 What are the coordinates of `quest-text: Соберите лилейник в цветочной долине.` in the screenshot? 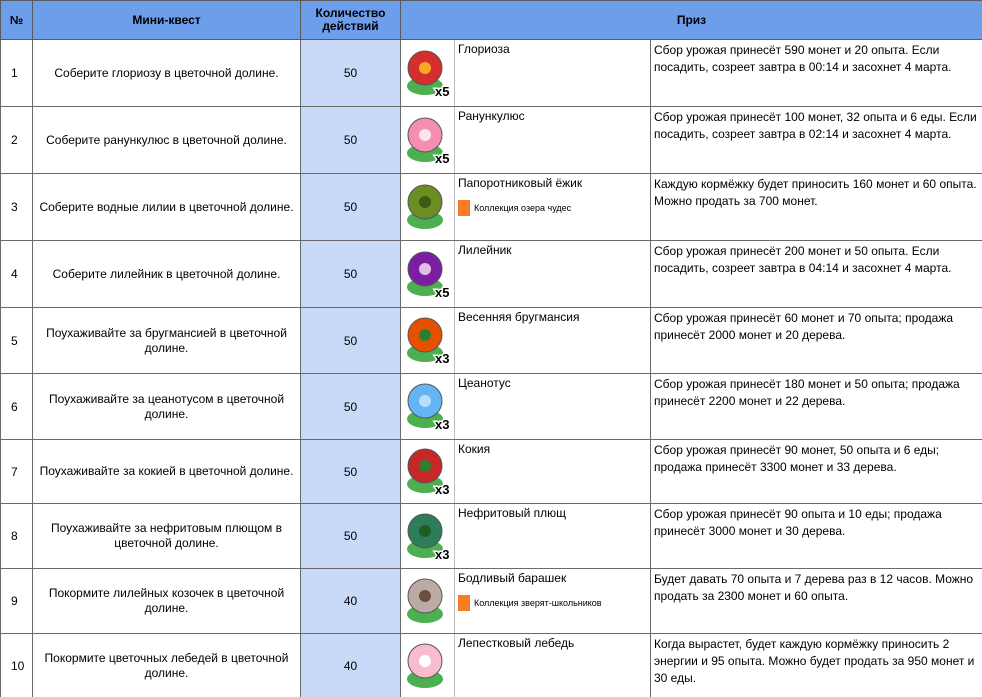 It's located at (166, 274).